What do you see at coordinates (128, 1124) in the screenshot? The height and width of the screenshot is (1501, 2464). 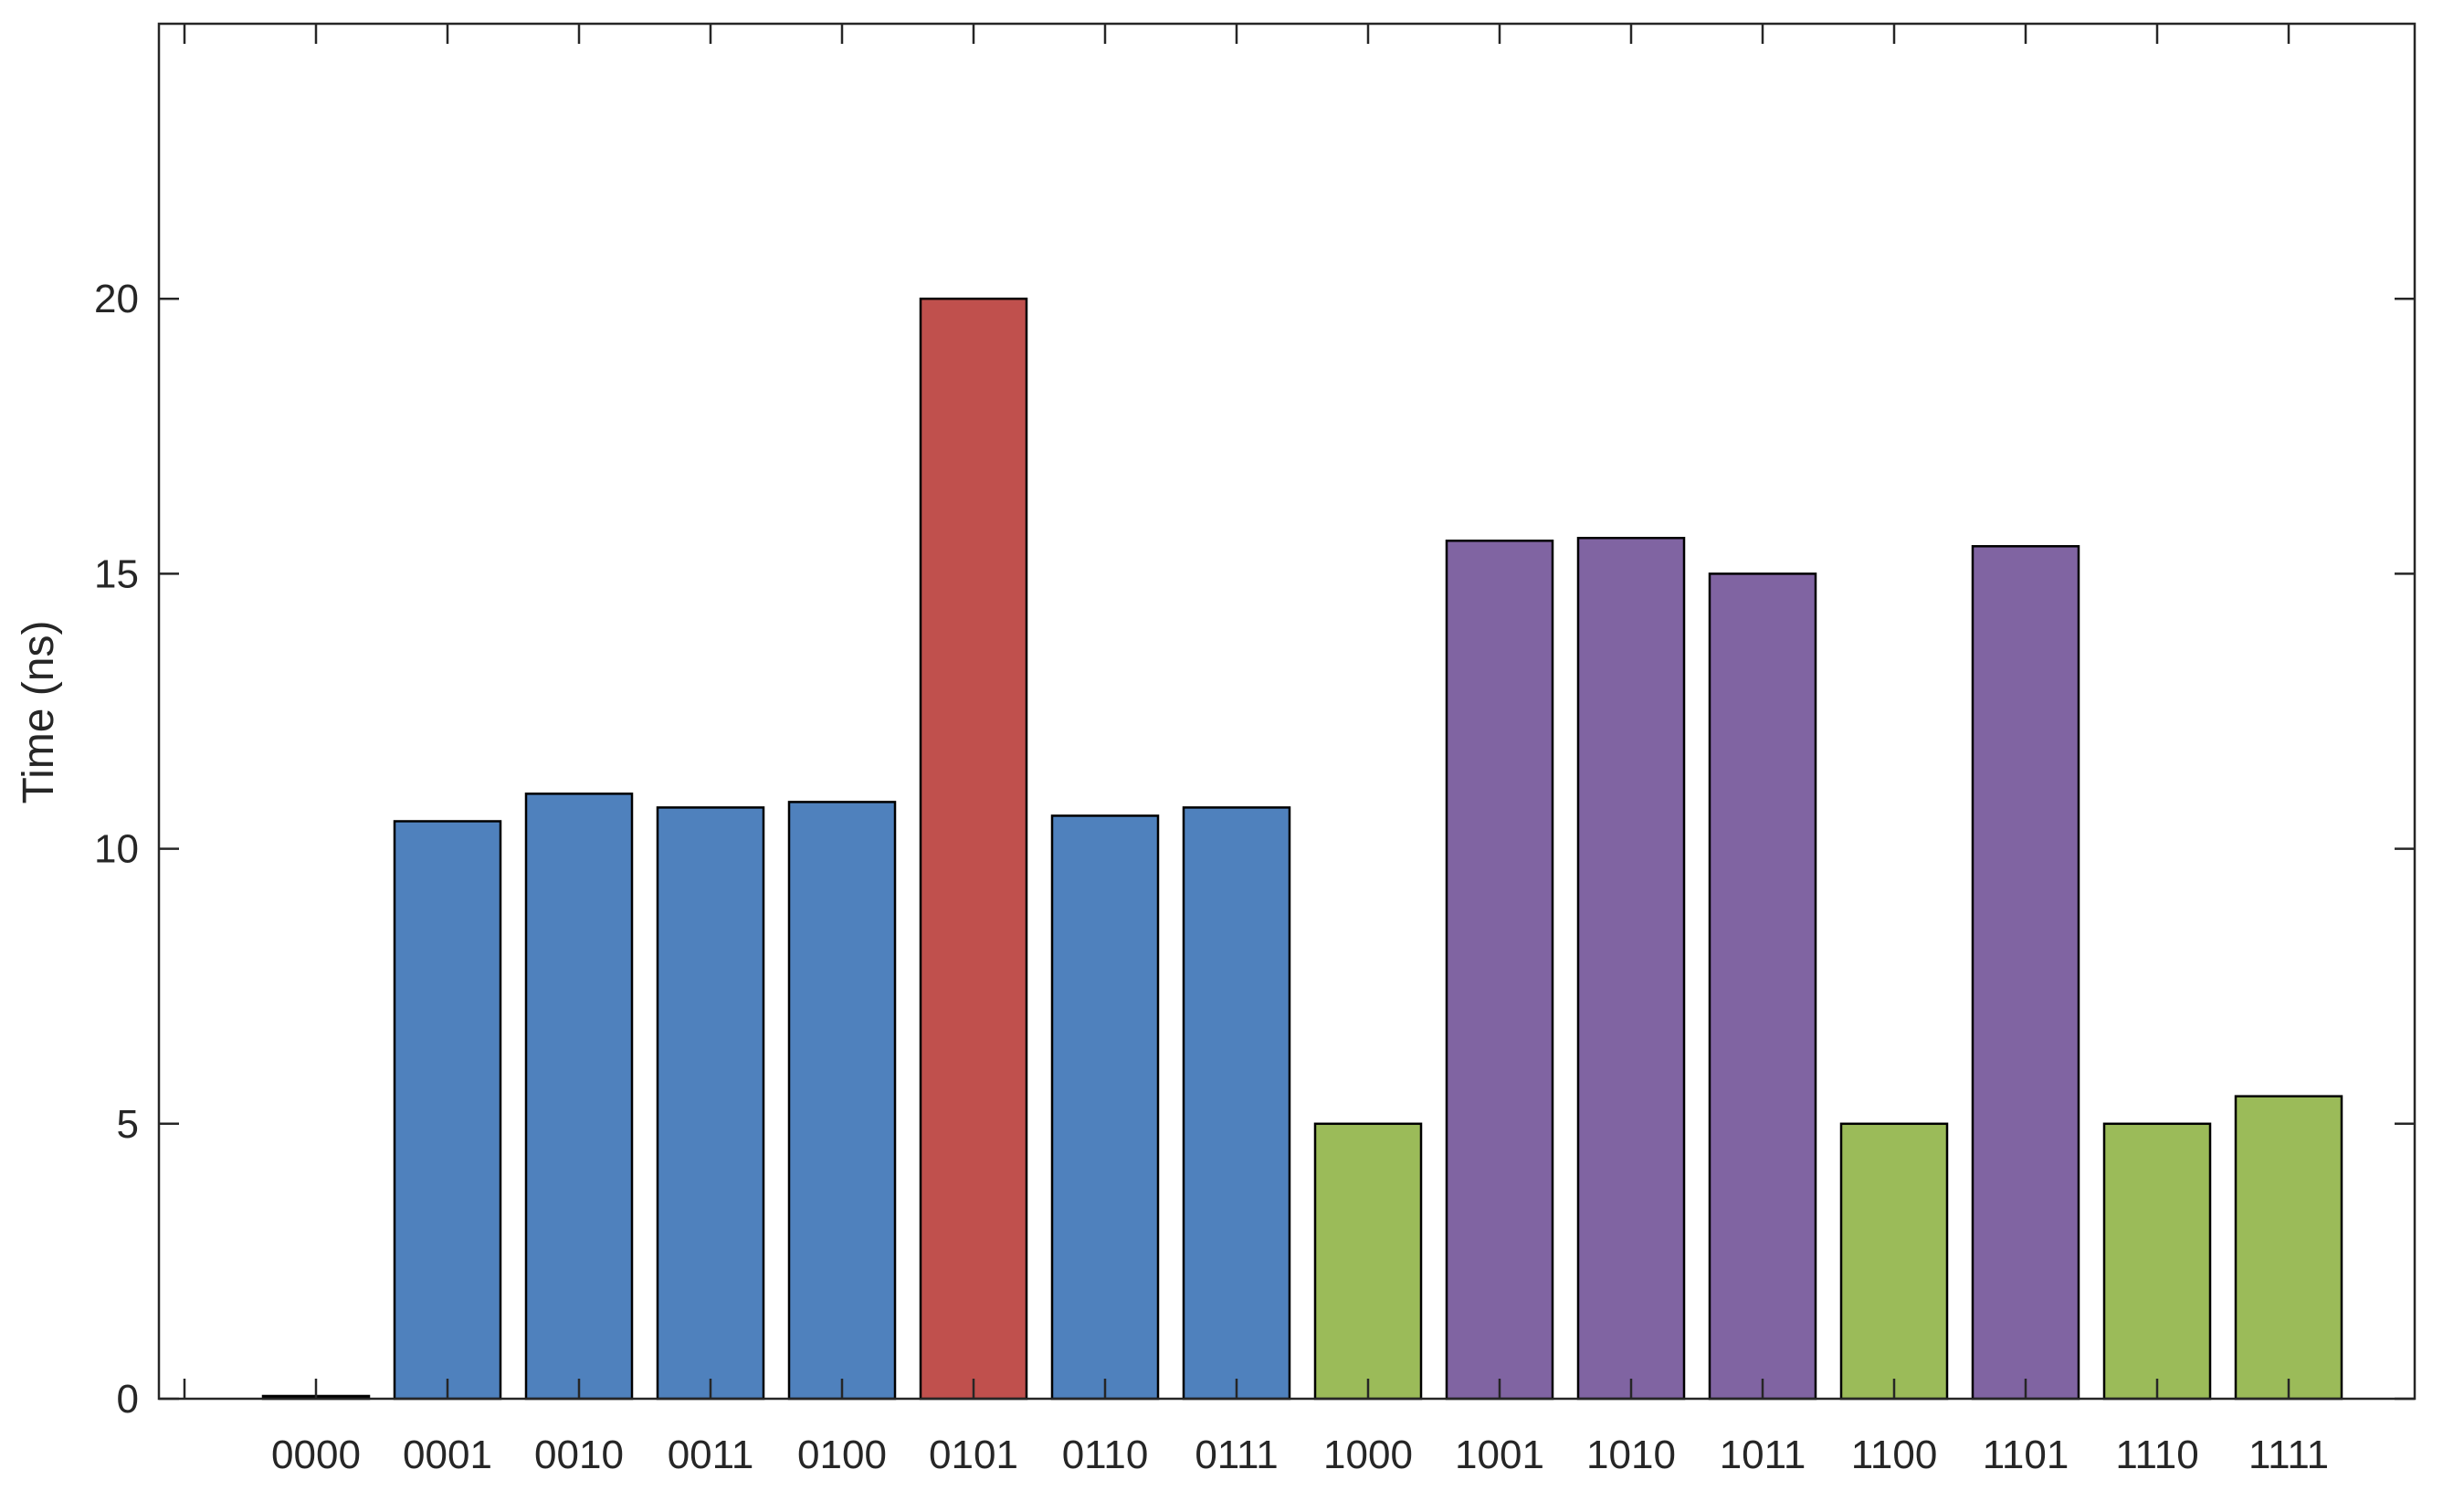 I see `y-tick-label: 5` at bounding box center [128, 1124].